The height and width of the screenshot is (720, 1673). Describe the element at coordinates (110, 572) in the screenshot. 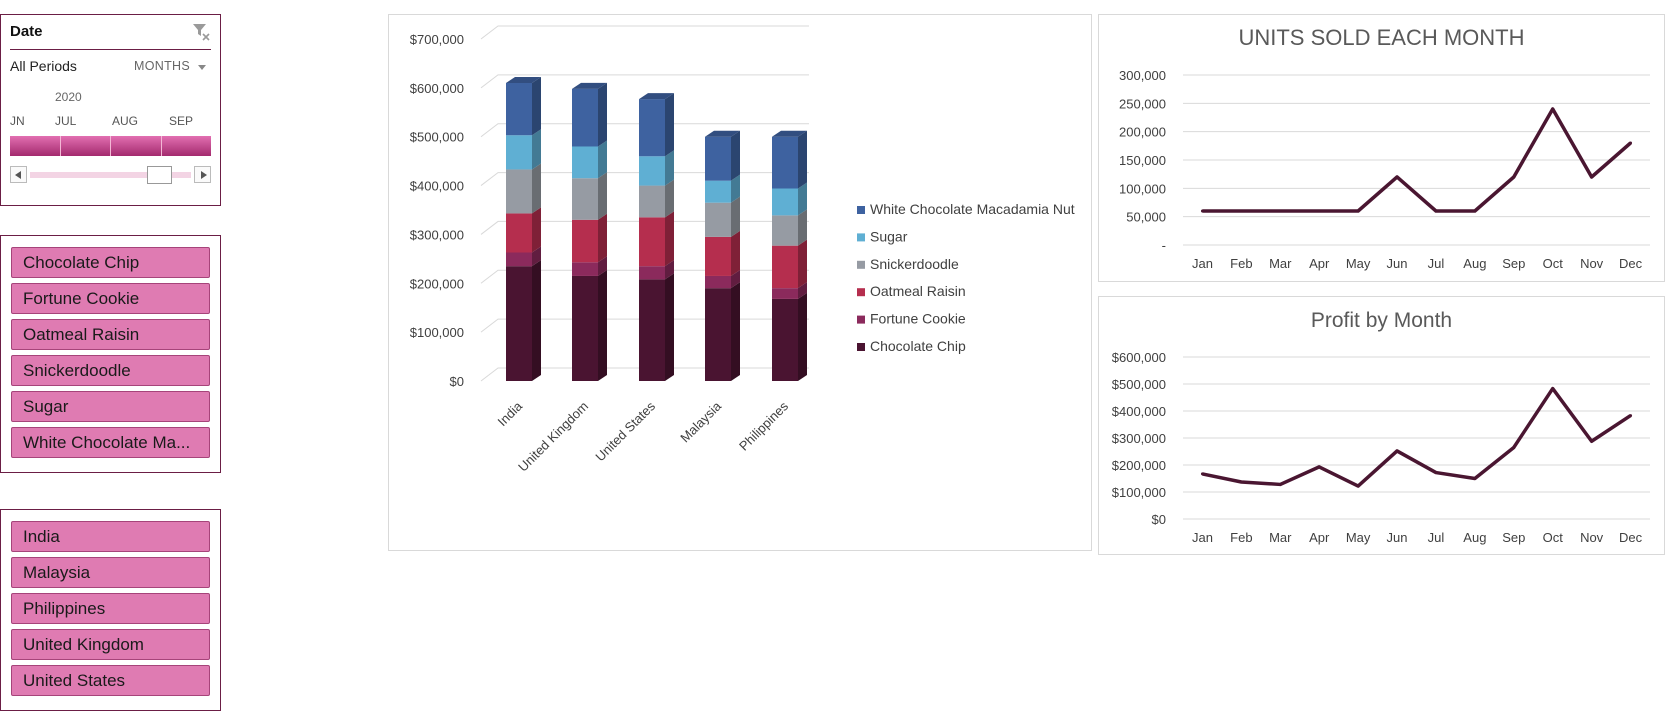

I see `slicer-item-malaysia: Malaysia` at that location.